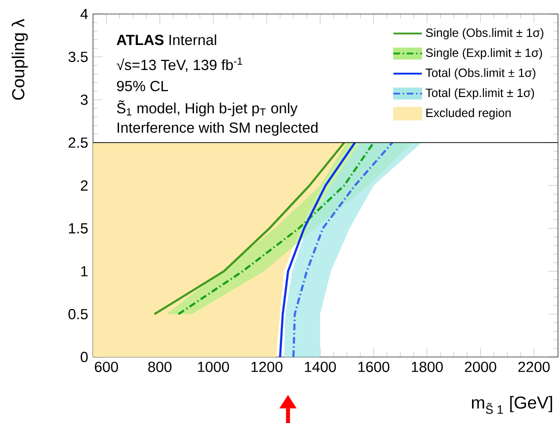  I want to click on annotation: S̃$_{1}$ model, High b-jet p$_{T}$ only, so click(207, 108).